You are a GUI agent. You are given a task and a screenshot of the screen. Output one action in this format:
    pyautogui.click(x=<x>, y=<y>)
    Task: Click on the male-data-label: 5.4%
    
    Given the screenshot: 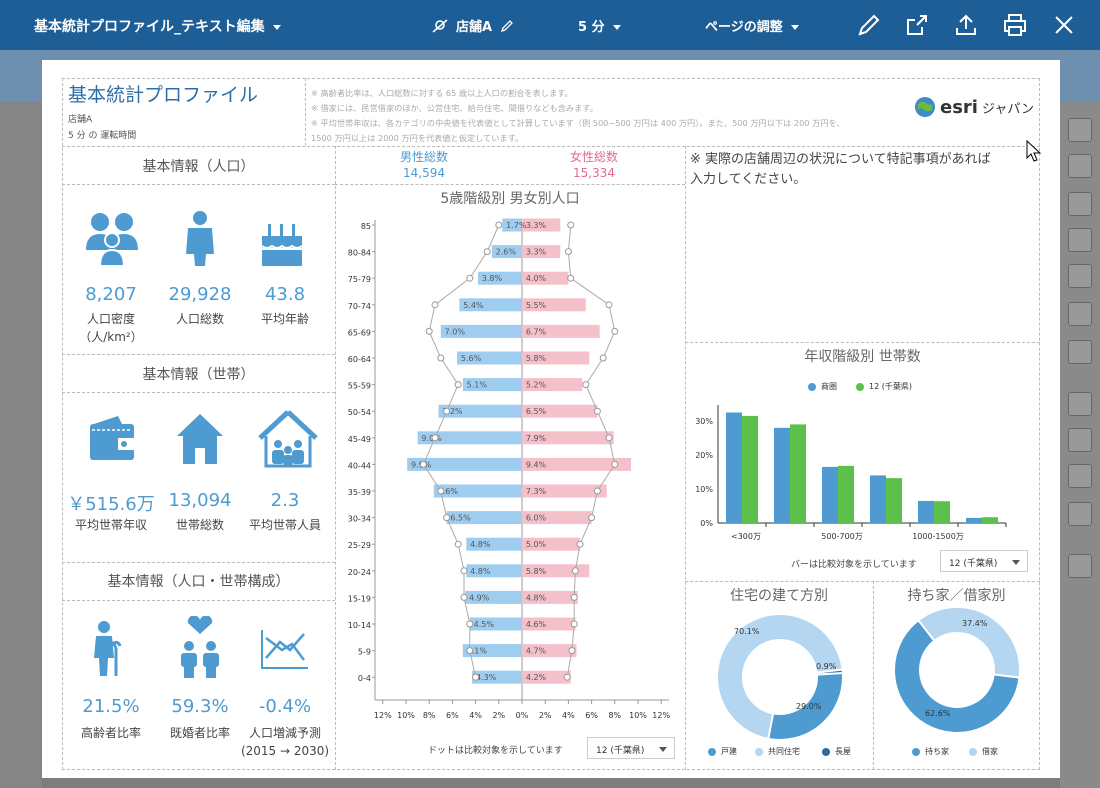 What is the action you would take?
    pyautogui.click(x=473, y=305)
    